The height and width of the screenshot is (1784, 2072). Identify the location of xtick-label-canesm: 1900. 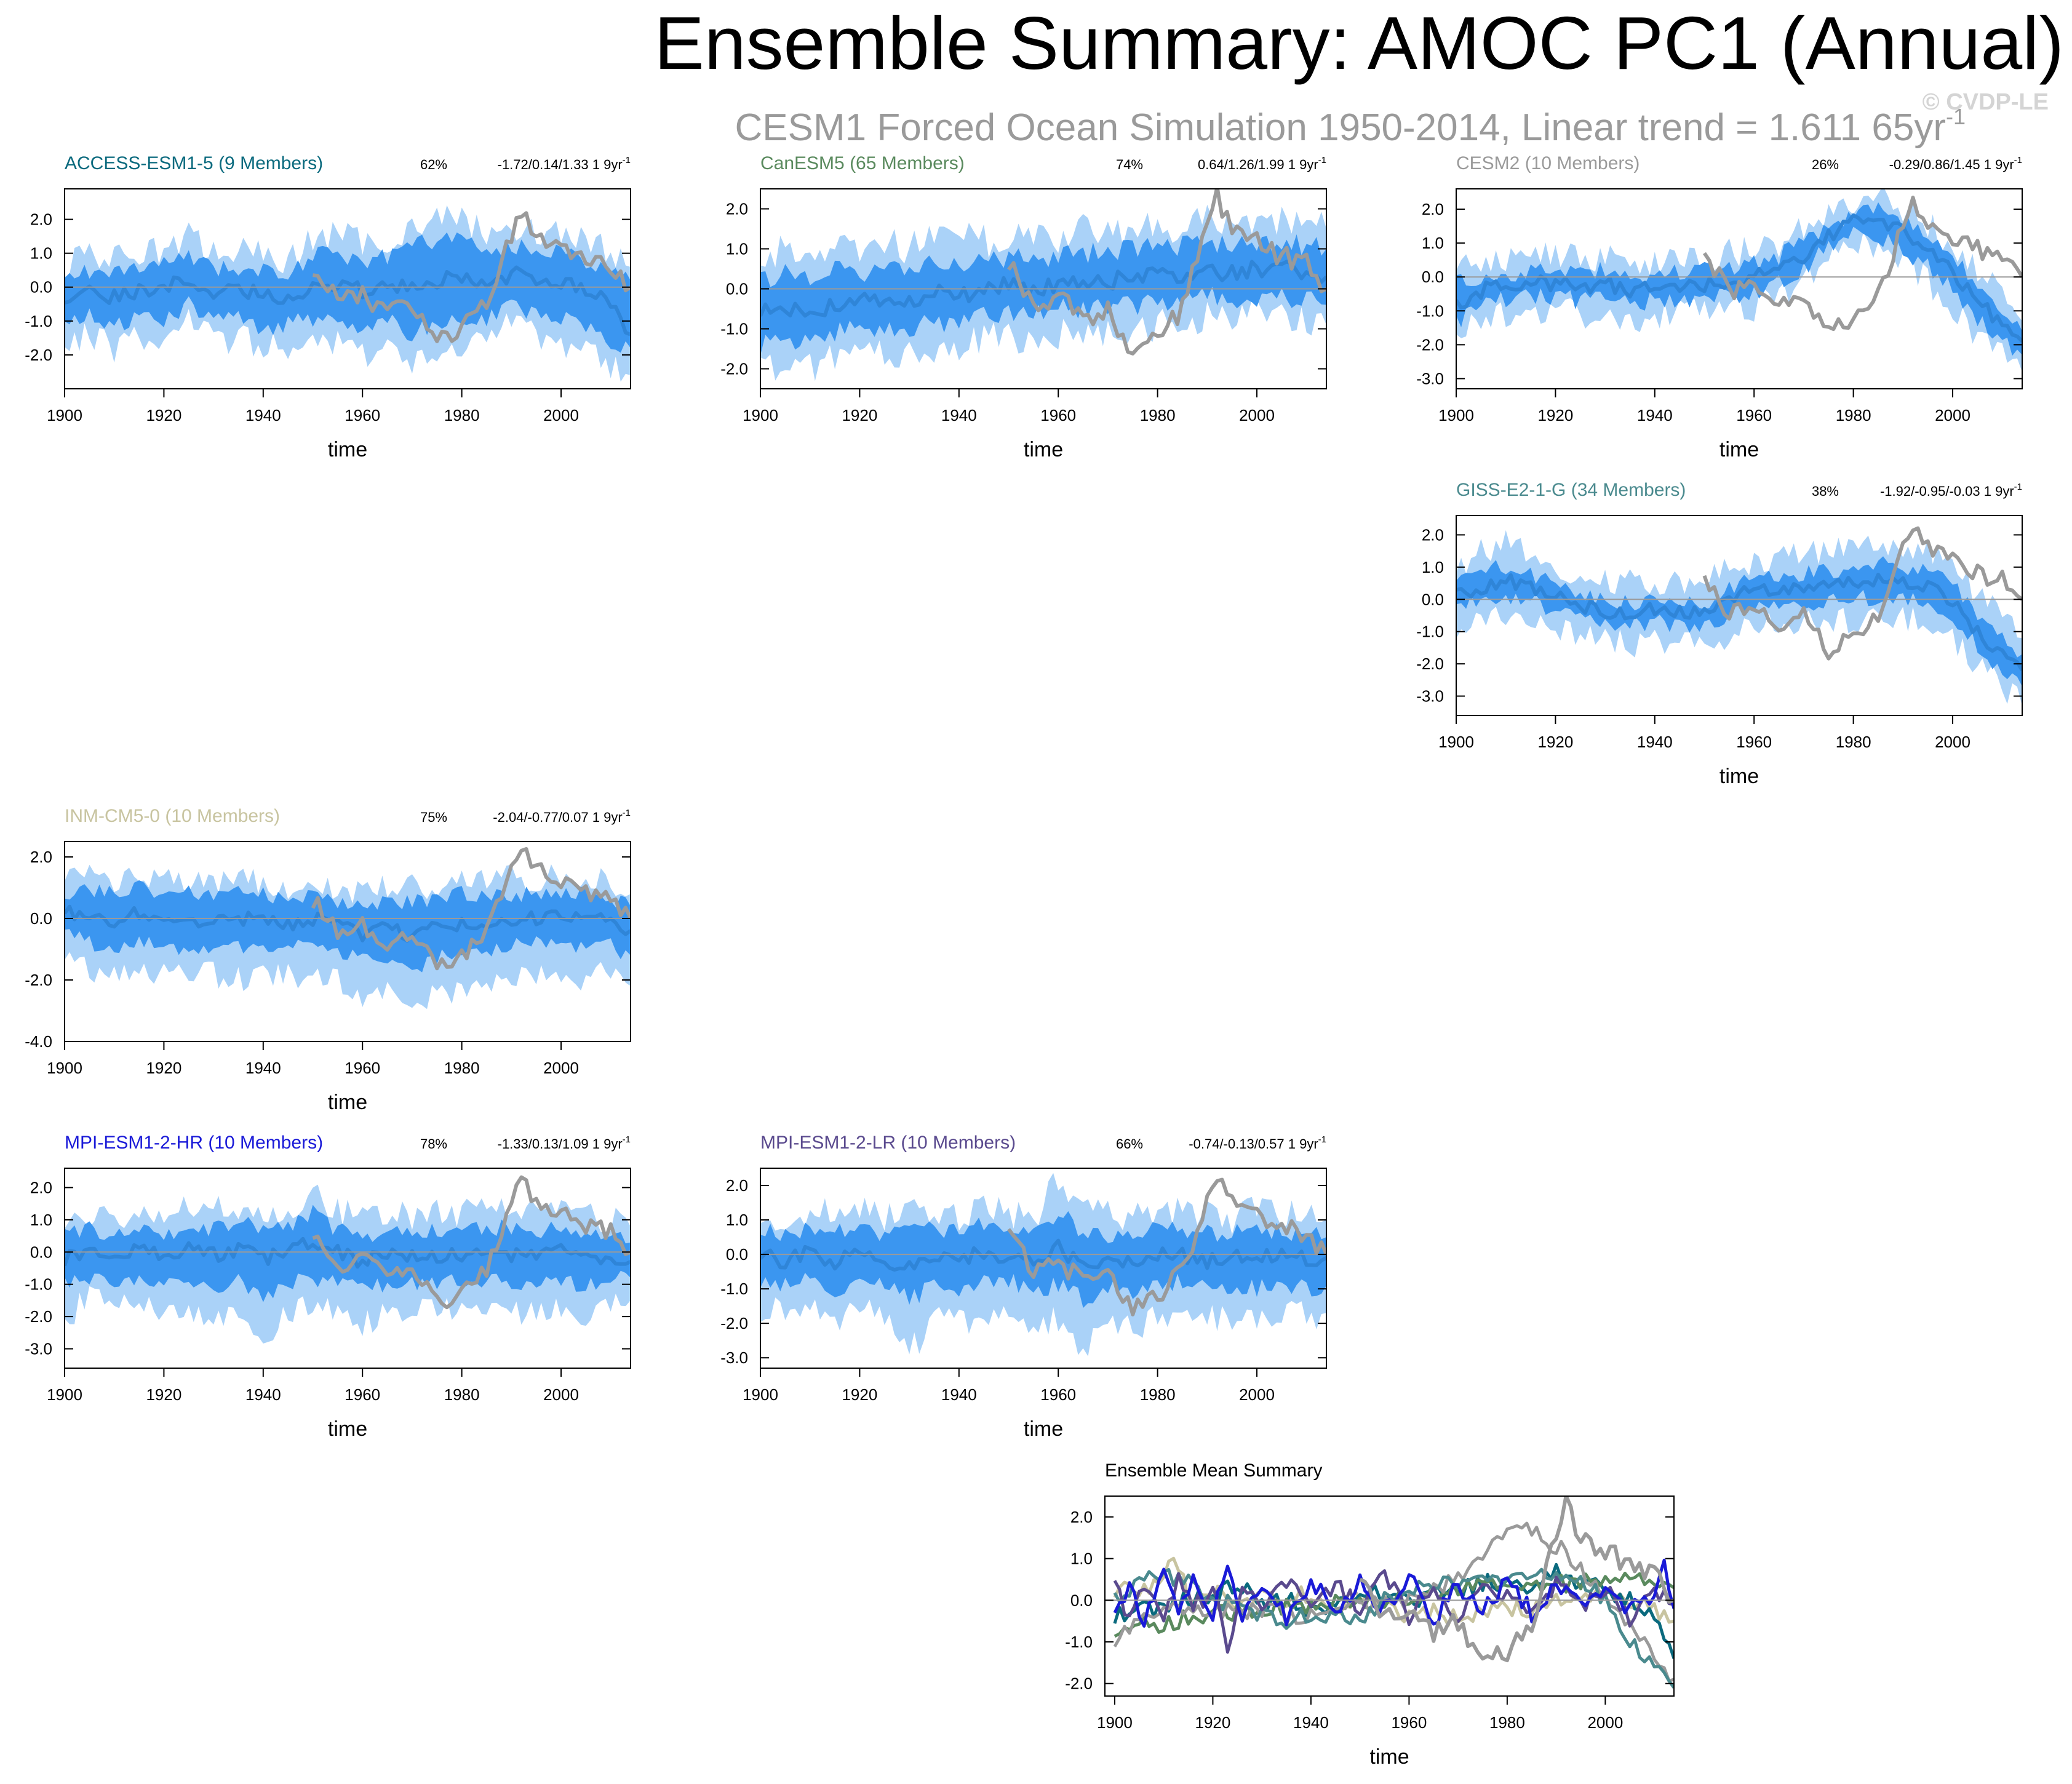
(761, 415).